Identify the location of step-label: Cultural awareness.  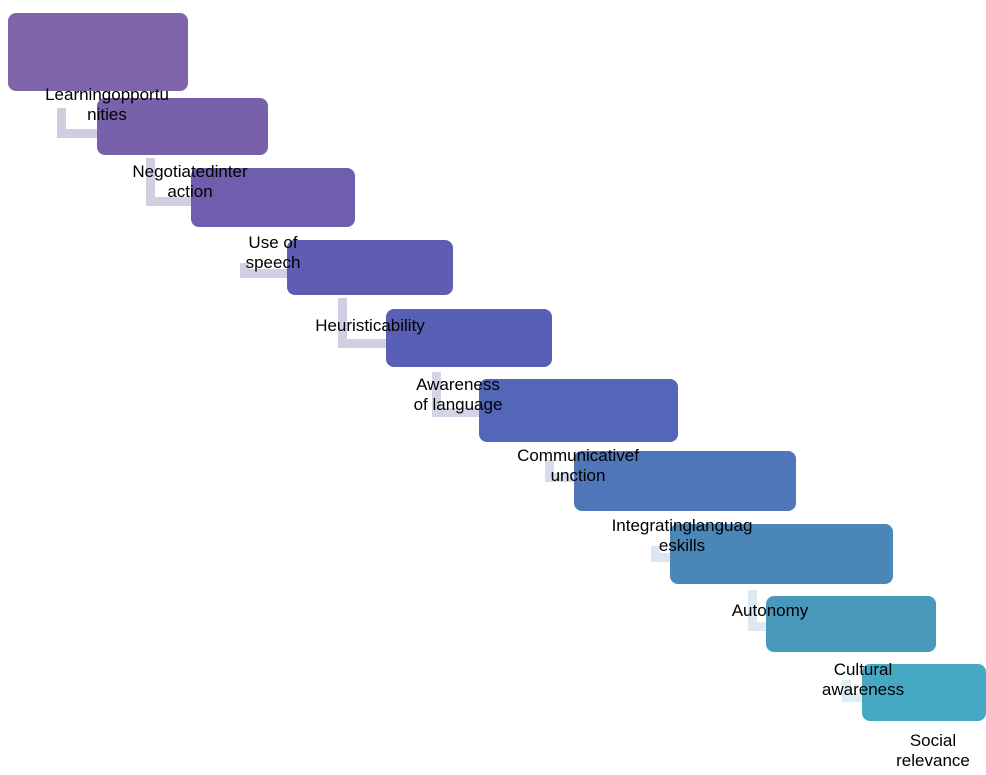
(863, 679).